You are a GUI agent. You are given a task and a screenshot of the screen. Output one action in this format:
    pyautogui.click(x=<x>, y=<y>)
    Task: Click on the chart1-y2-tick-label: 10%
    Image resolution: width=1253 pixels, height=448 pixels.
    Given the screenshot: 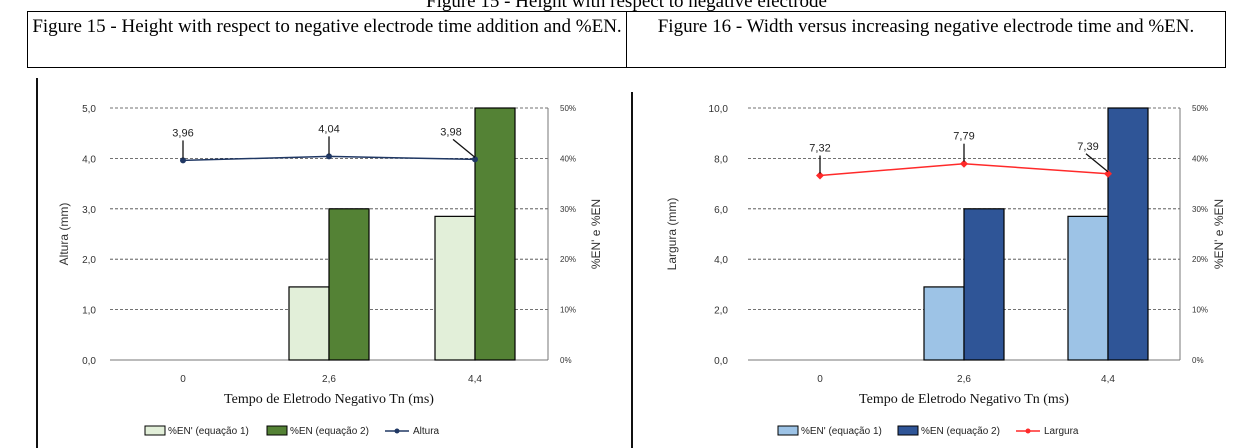 What is the action you would take?
    pyautogui.click(x=568, y=310)
    